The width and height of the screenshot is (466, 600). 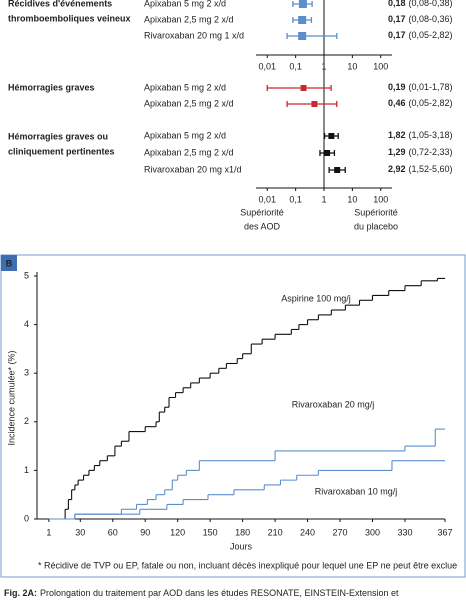 What do you see at coordinates (376, 226) in the screenshot?
I see `axis-annotation: du placebo` at bounding box center [376, 226].